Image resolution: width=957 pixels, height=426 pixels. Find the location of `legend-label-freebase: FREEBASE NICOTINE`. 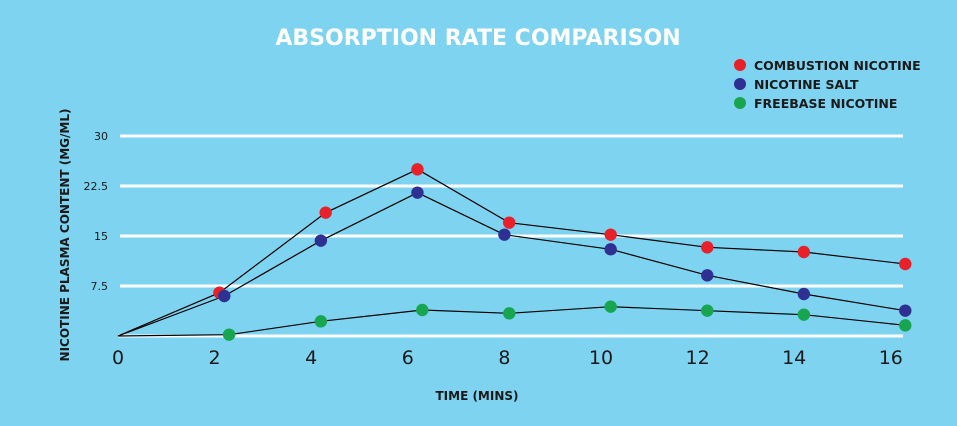

legend-label-freebase: FREEBASE NICOTINE is located at coordinates (825, 103).